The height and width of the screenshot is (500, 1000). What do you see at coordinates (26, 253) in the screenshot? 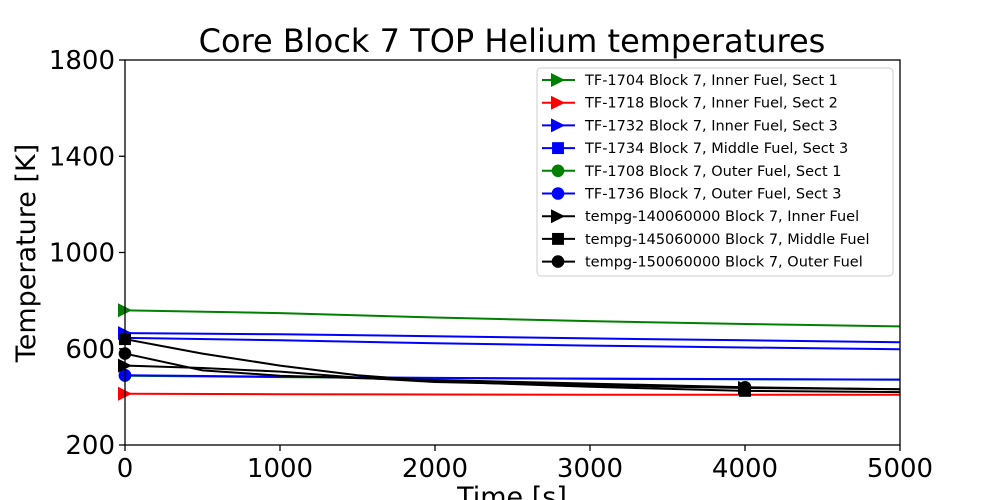
I see `y-axis-label: Temperature [K]` at bounding box center [26, 253].